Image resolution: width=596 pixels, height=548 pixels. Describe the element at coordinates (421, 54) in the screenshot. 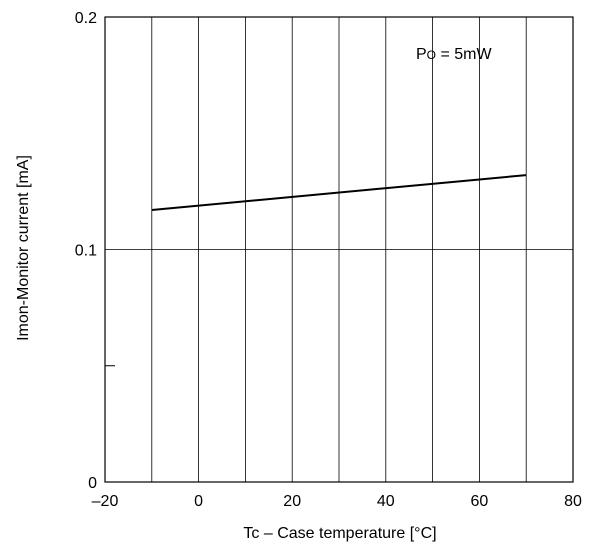

I see `power-annotation-main: P` at that location.